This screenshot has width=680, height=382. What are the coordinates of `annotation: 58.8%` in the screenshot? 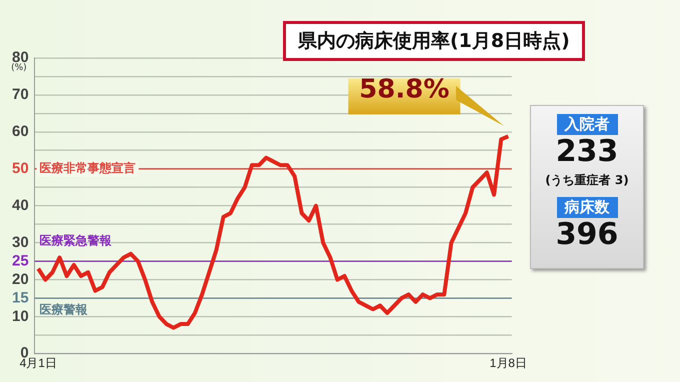 It's located at (404, 89).